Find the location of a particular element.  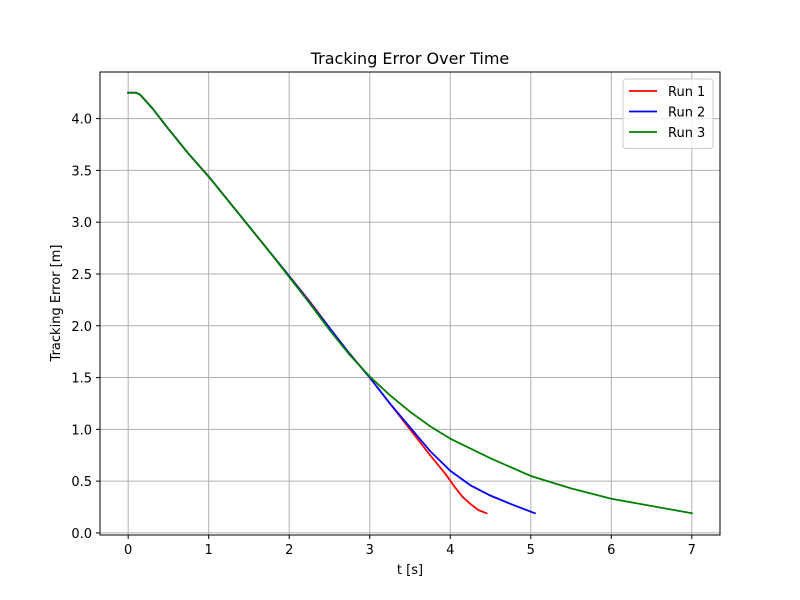

x-tick-label: 6 is located at coordinates (611, 550).